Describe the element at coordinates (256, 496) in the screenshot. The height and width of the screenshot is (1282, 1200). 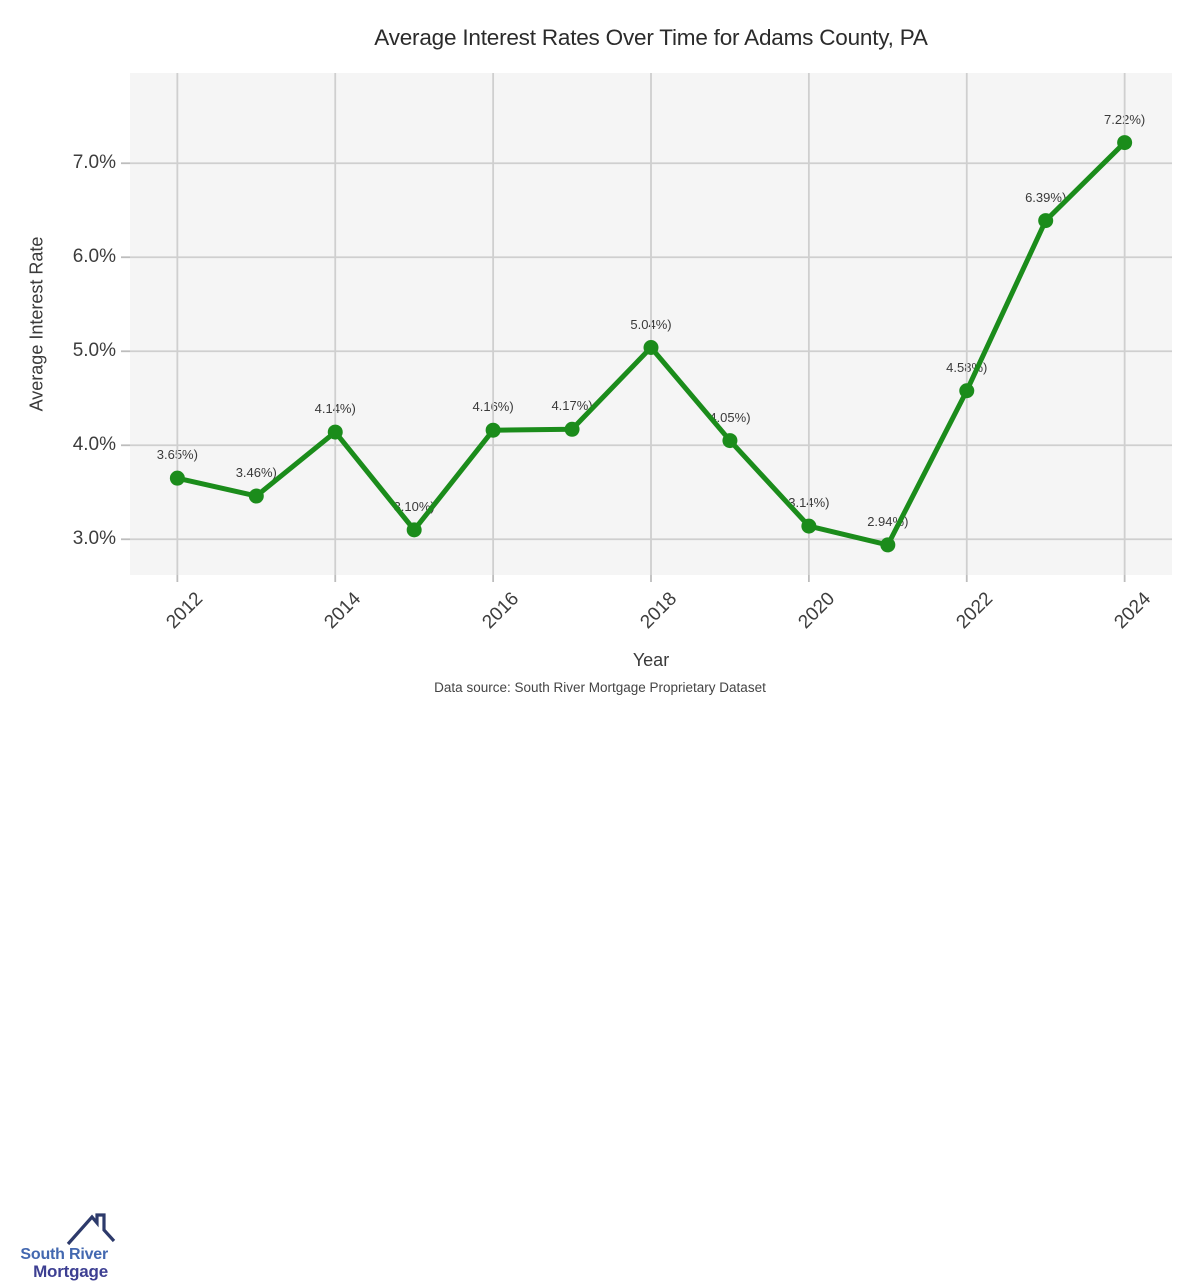
I see `data-point-2013` at that location.